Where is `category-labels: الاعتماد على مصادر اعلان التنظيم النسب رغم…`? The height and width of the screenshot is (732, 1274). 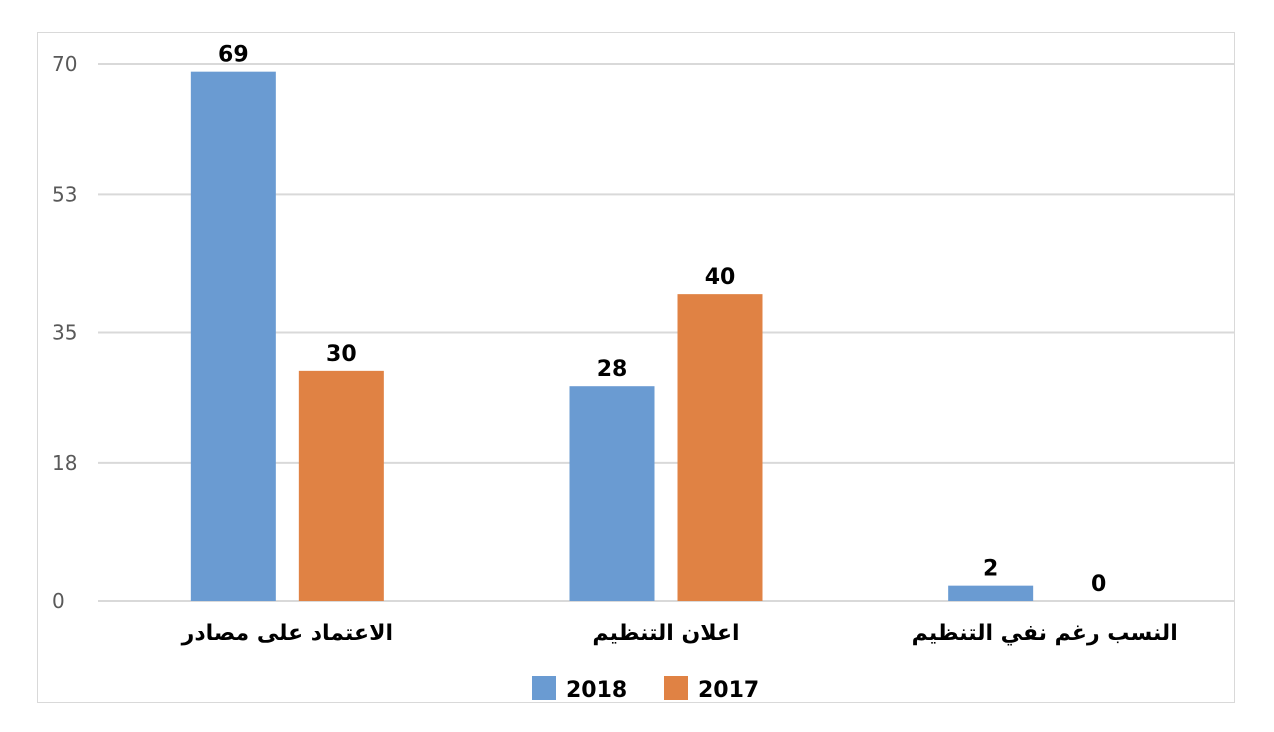 category-labels: الاعتماد على مصادر اعلان التنظيم النسب رغم… is located at coordinates (679, 633).